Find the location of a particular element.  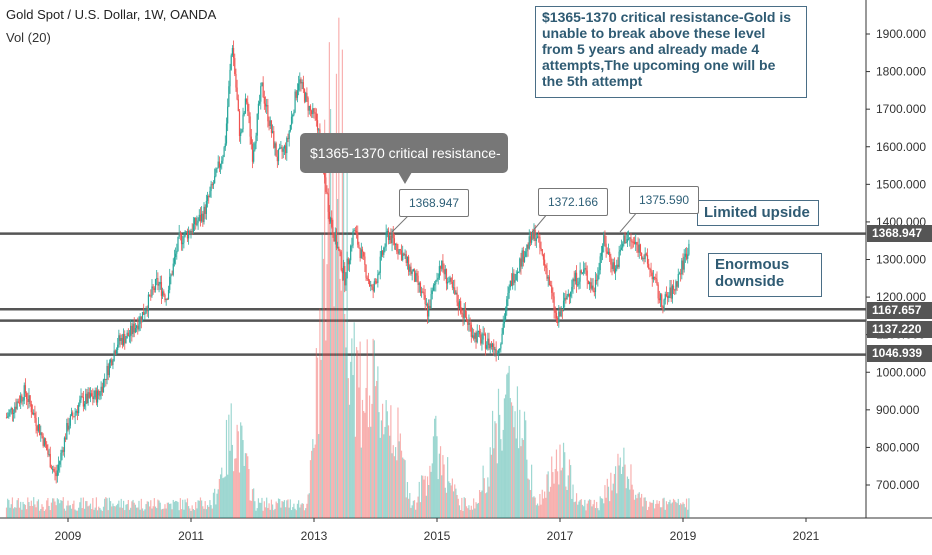

x-tick-label-2017: 2017 is located at coordinates (560, 536).